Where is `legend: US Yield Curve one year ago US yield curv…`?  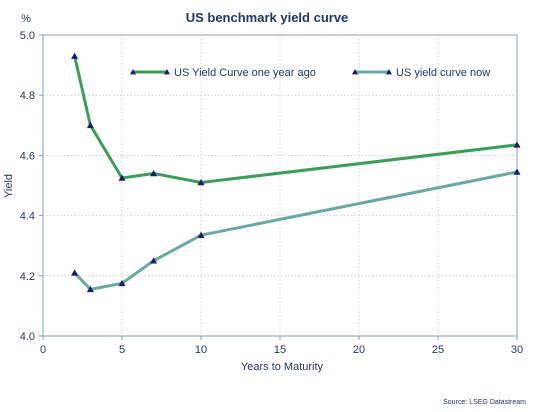
legend: US Yield Curve one year ago US yield curv… is located at coordinates (310, 73).